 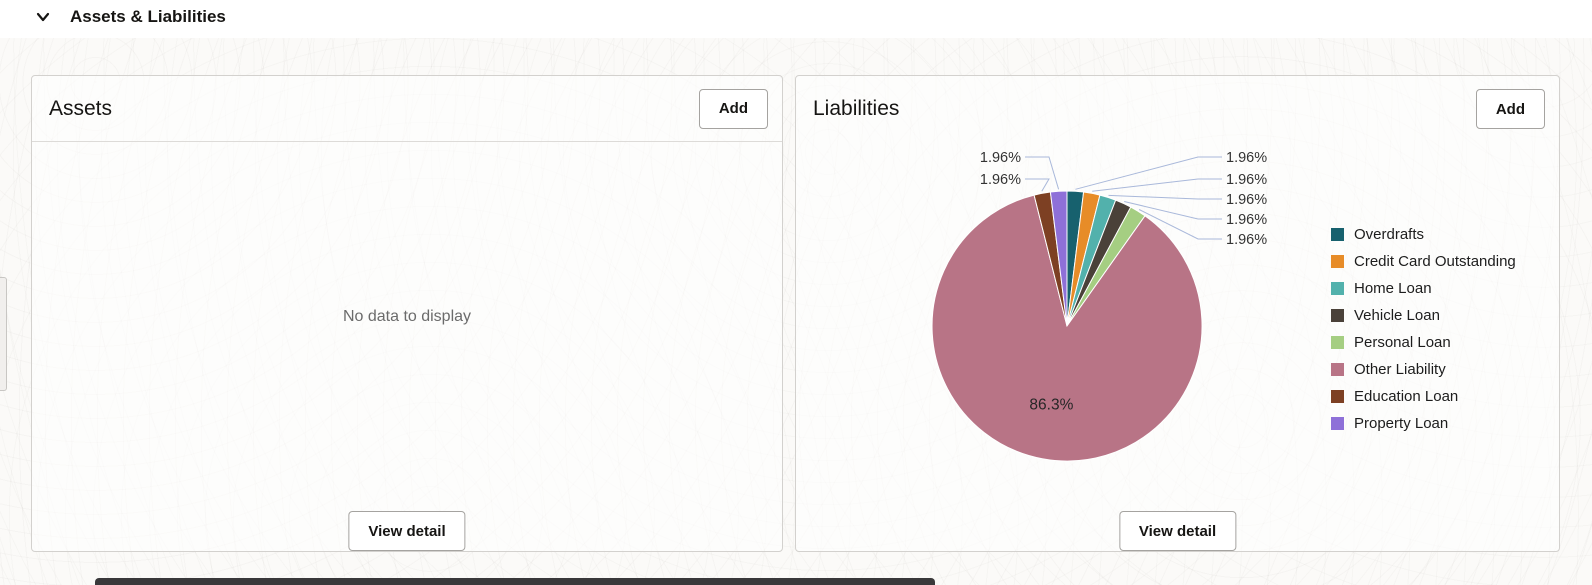 What do you see at coordinates (1400, 369) in the screenshot?
I see `legend-label: Other Liability` at bounding box center [1400, 369].